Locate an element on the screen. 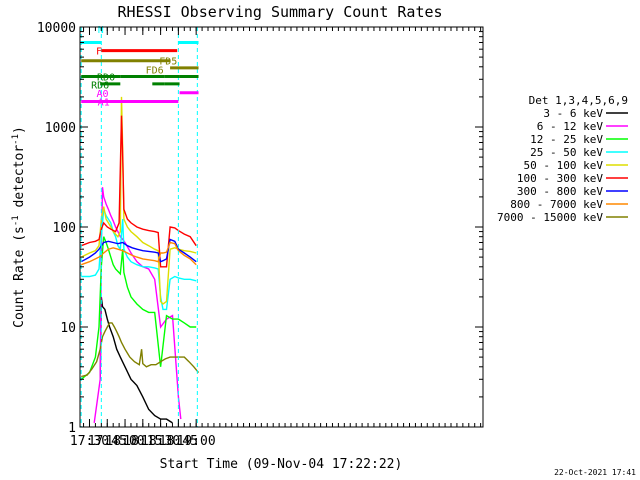 Image resolution: width=640 pixels, height=480 pixels. series-line-3-6-kev is located at coordinates (136, 360).